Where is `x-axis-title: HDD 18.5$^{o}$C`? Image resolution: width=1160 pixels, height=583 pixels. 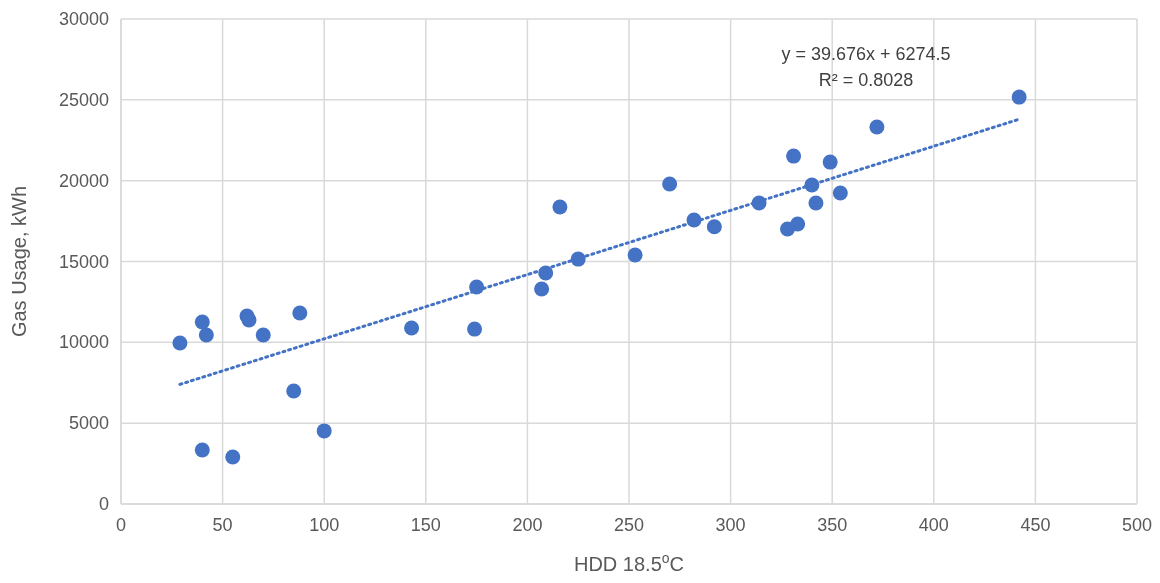
x-axis-title: HDD 18.5$^{o}$C is located at coordinates (629, 562).